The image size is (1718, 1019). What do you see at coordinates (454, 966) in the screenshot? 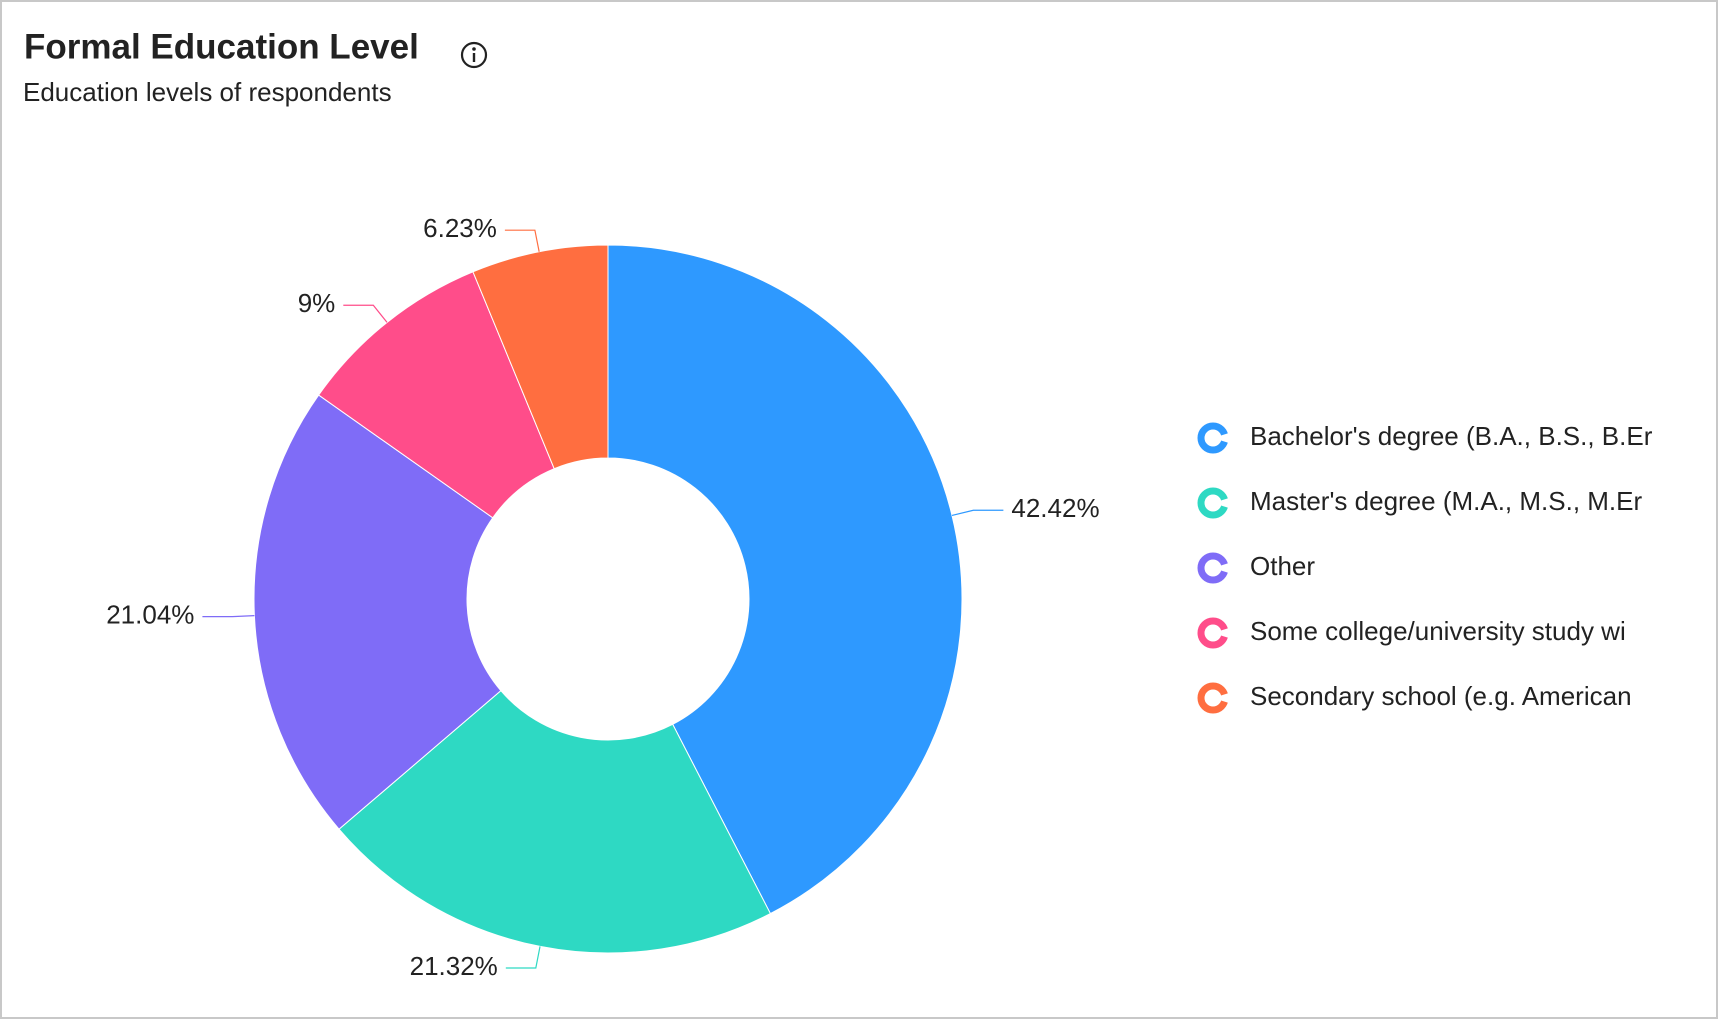
I see `value-label: 21.32%` at bounding box center [454, 966].